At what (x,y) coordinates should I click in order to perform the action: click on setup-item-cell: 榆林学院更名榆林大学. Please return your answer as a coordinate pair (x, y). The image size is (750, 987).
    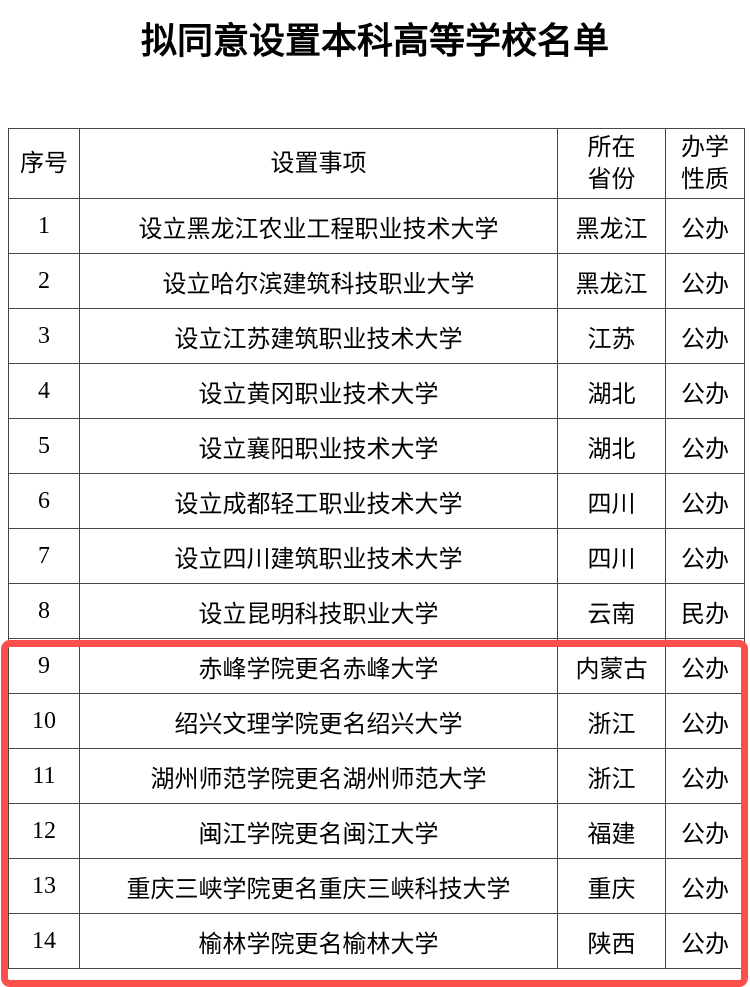
    Looking at the image, I should click on (318, 941).